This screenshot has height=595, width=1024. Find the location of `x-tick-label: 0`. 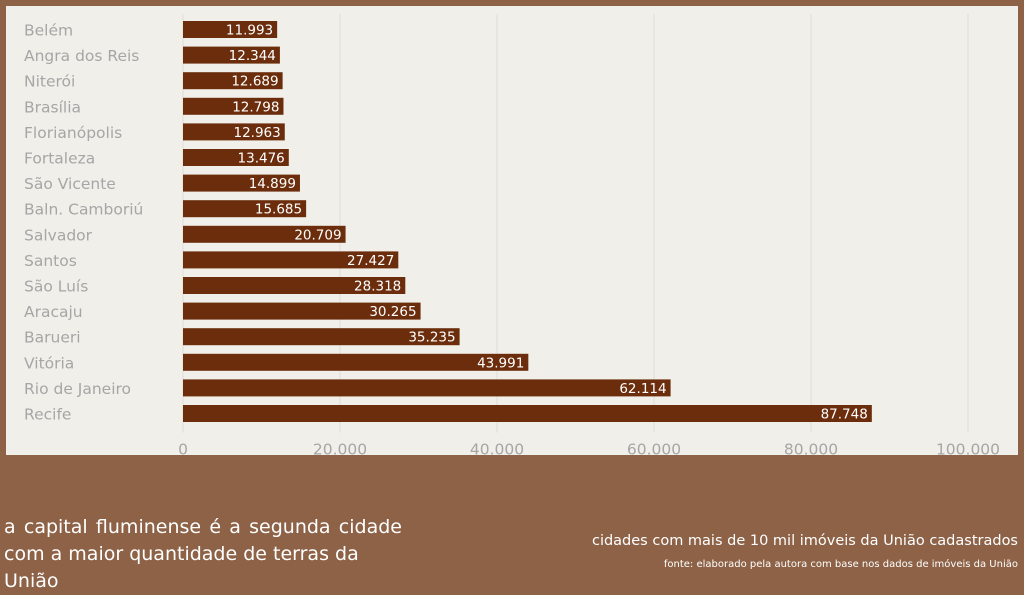

x-tick-label: 0 is located at coordinates (183, 448).